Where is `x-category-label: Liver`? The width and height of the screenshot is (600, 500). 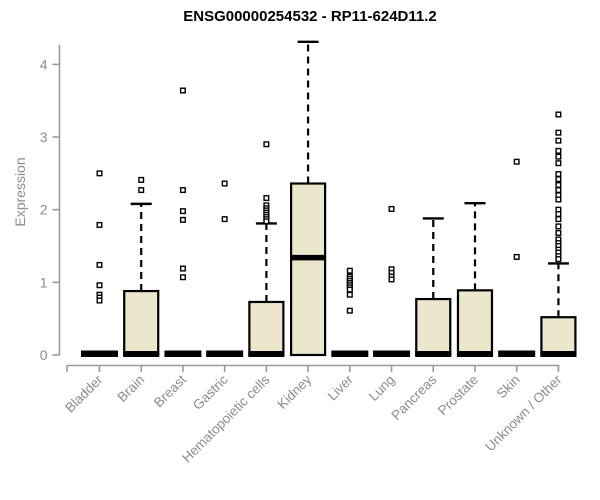 x-category-label: Liver is located at coordinates (341, 388).